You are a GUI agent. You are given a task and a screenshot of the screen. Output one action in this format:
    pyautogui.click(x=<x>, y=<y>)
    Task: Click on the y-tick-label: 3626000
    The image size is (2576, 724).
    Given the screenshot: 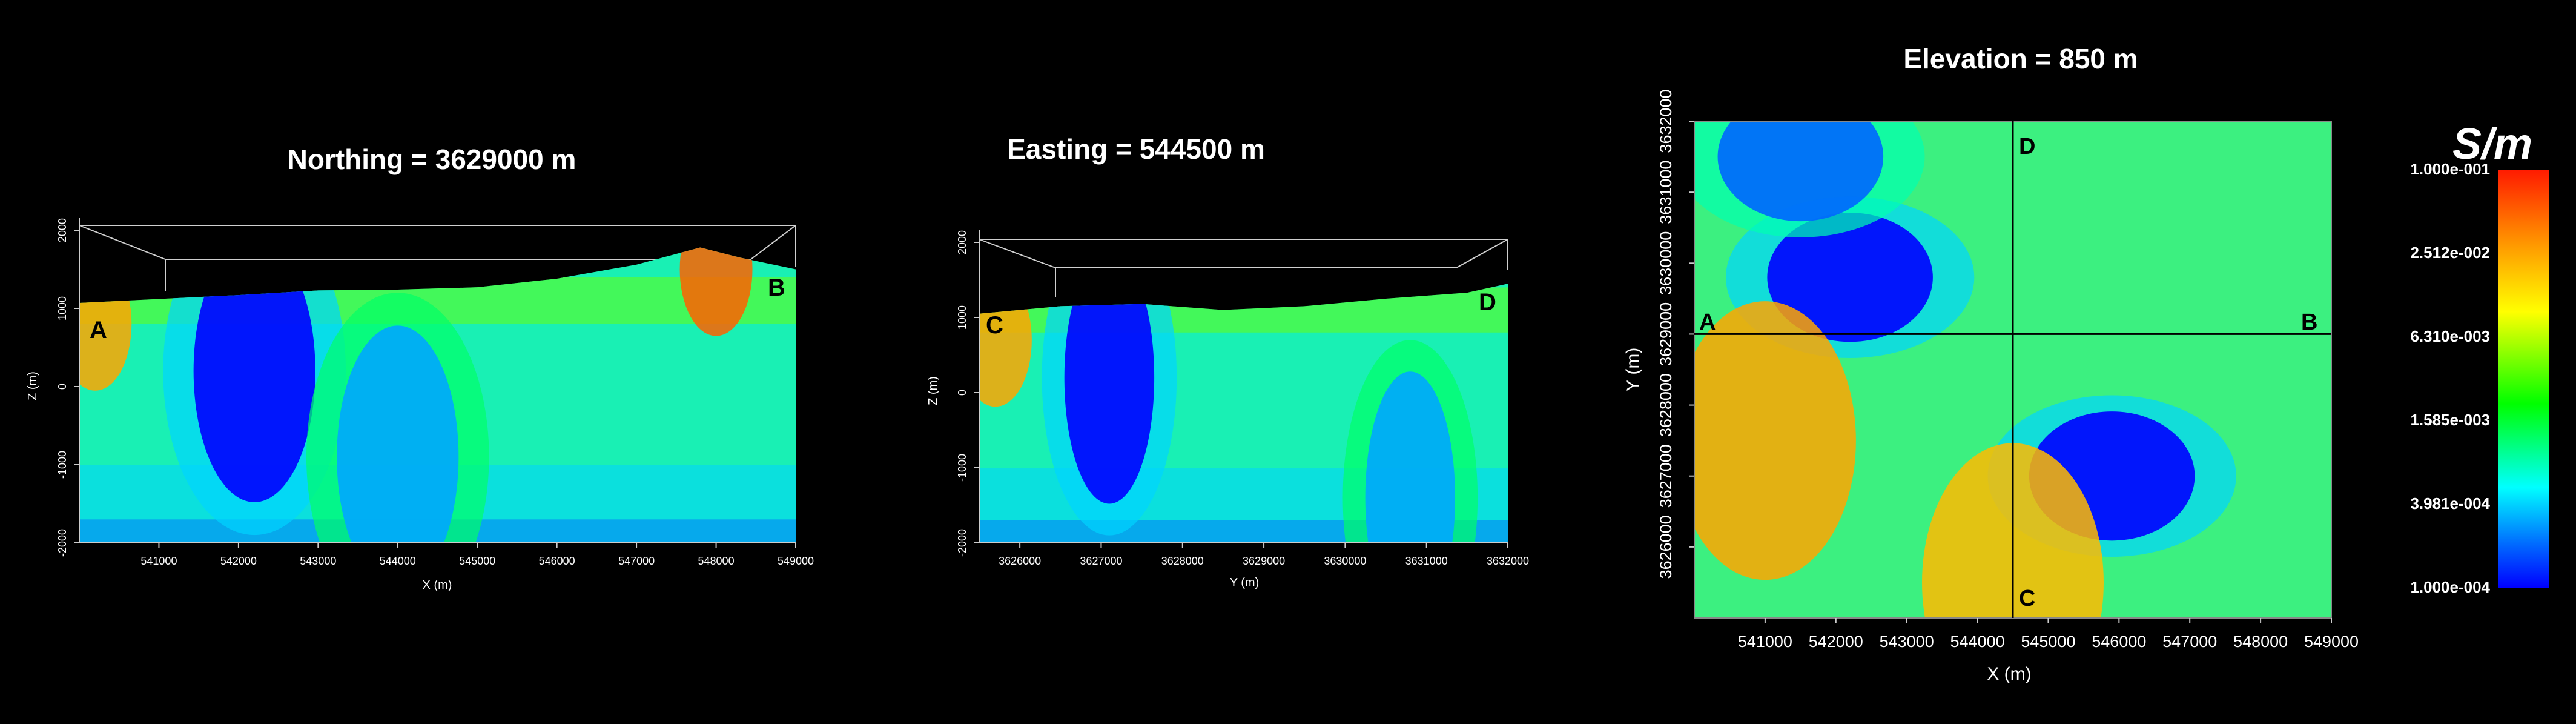 What is the action you would take?
    pyautogui.click(x=1666, y=547)
    